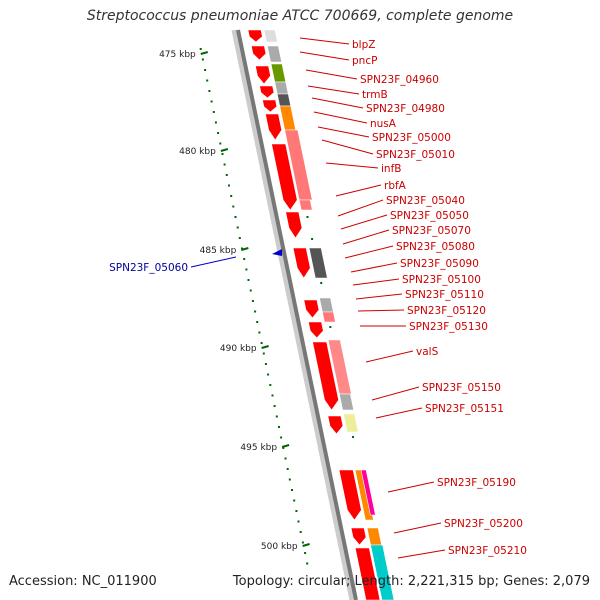  What do you see at coordinates (391, 169) in the screenshot?
I see `gene-label: infB` at bounding box center [391, 169].